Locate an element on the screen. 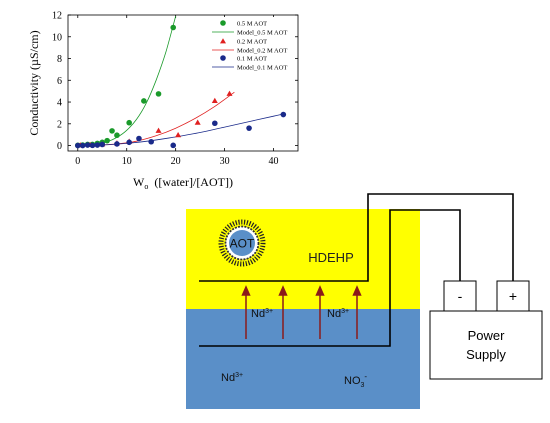 This screenshot has width=550, height=423. micelle-label: AOT is located at coordinates (242, 244).